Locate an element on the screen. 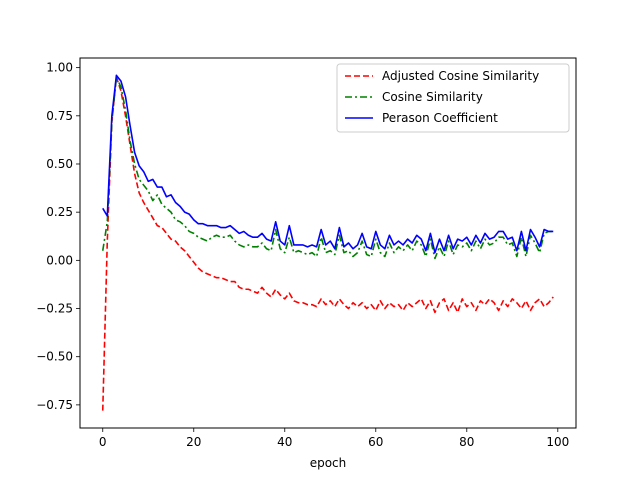  y-tick-label: 0.50 is located at coordinates (59, 164).